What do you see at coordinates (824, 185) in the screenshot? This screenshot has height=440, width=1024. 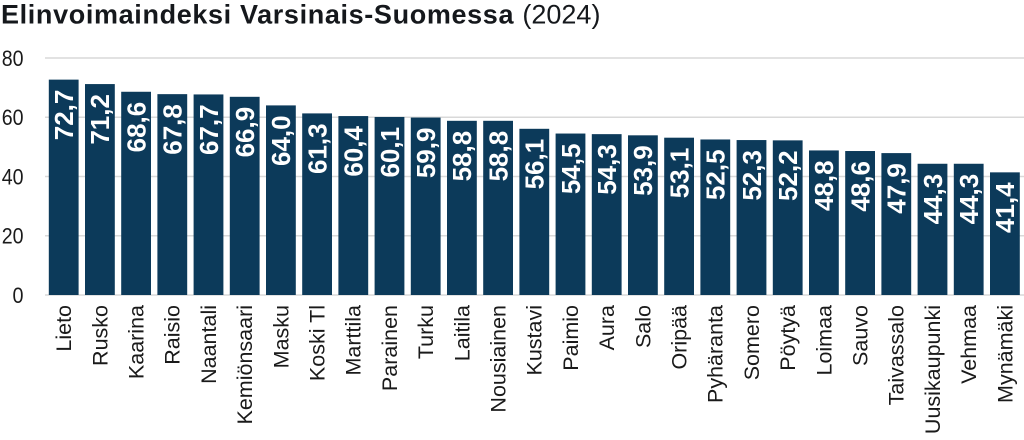 I see `svg-text: 48,8` at bounding box center [824, 185].